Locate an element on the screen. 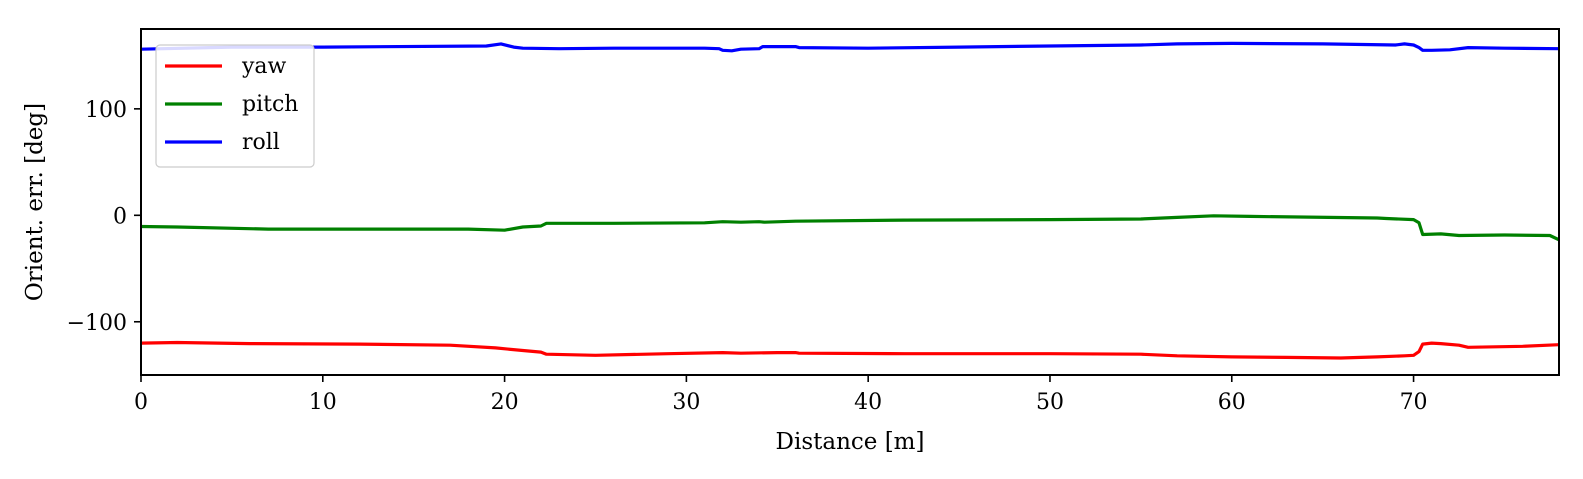  series-line-roll is located at coordinates (850, 47).